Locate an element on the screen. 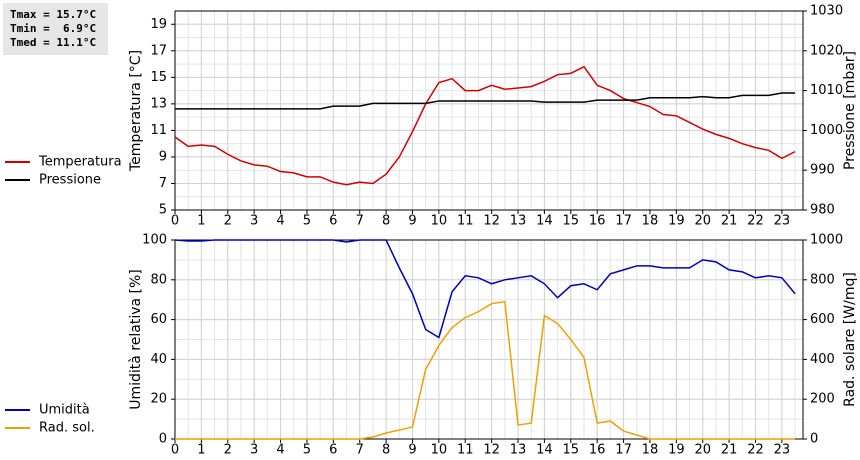 The image size is (860, 460). legend-label: Rad. sol. is located at coordinates (67, 428).